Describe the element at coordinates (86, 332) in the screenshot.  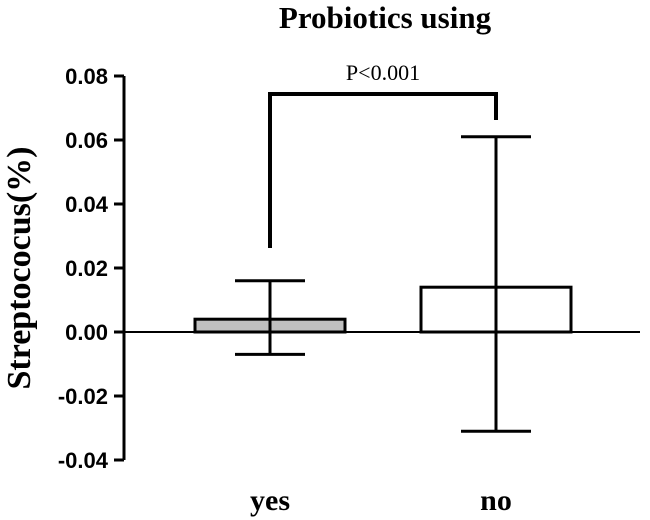
I see `y-tick-label: 0.00` at that location.